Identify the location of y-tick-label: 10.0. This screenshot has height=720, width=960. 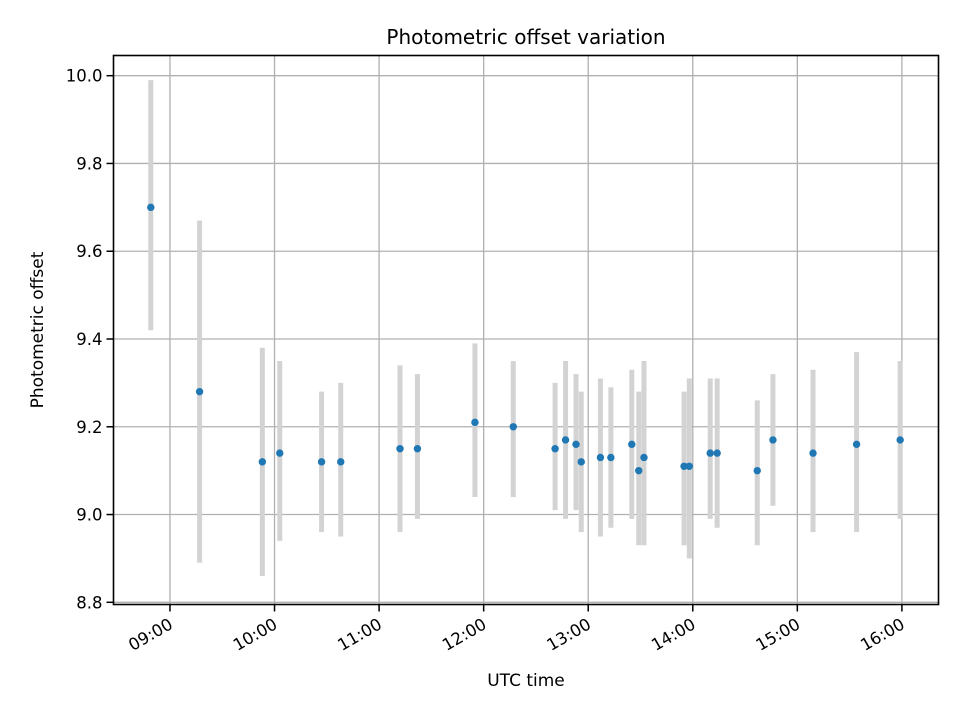
(84, 76).